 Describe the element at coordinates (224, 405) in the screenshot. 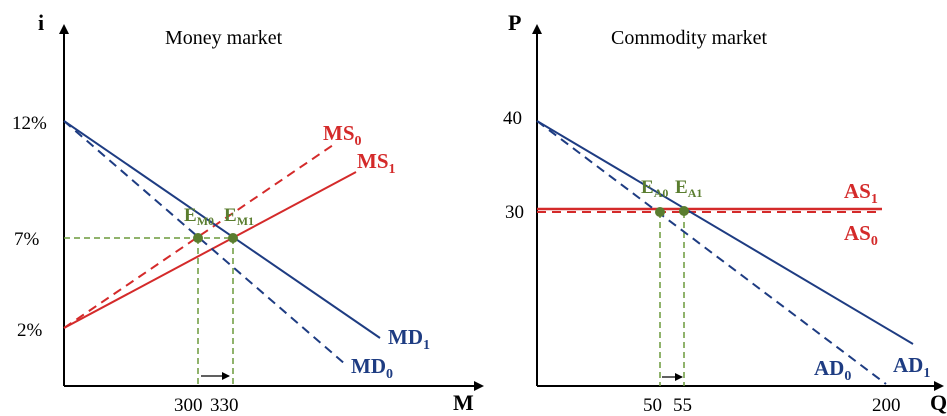

I see `money-x-tick-330: 330` at that location.